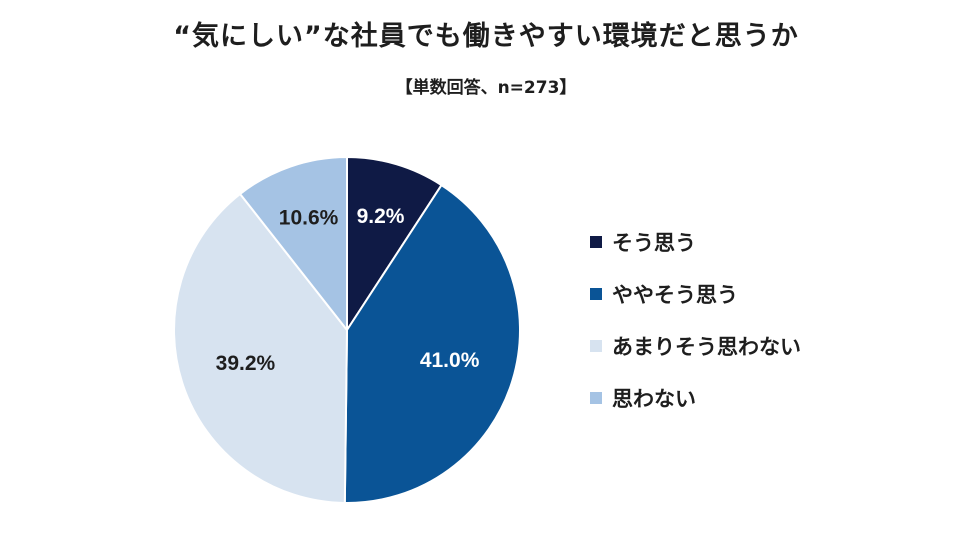  I want to click on legend-label: あまりそう思わない, so click(706, 347).